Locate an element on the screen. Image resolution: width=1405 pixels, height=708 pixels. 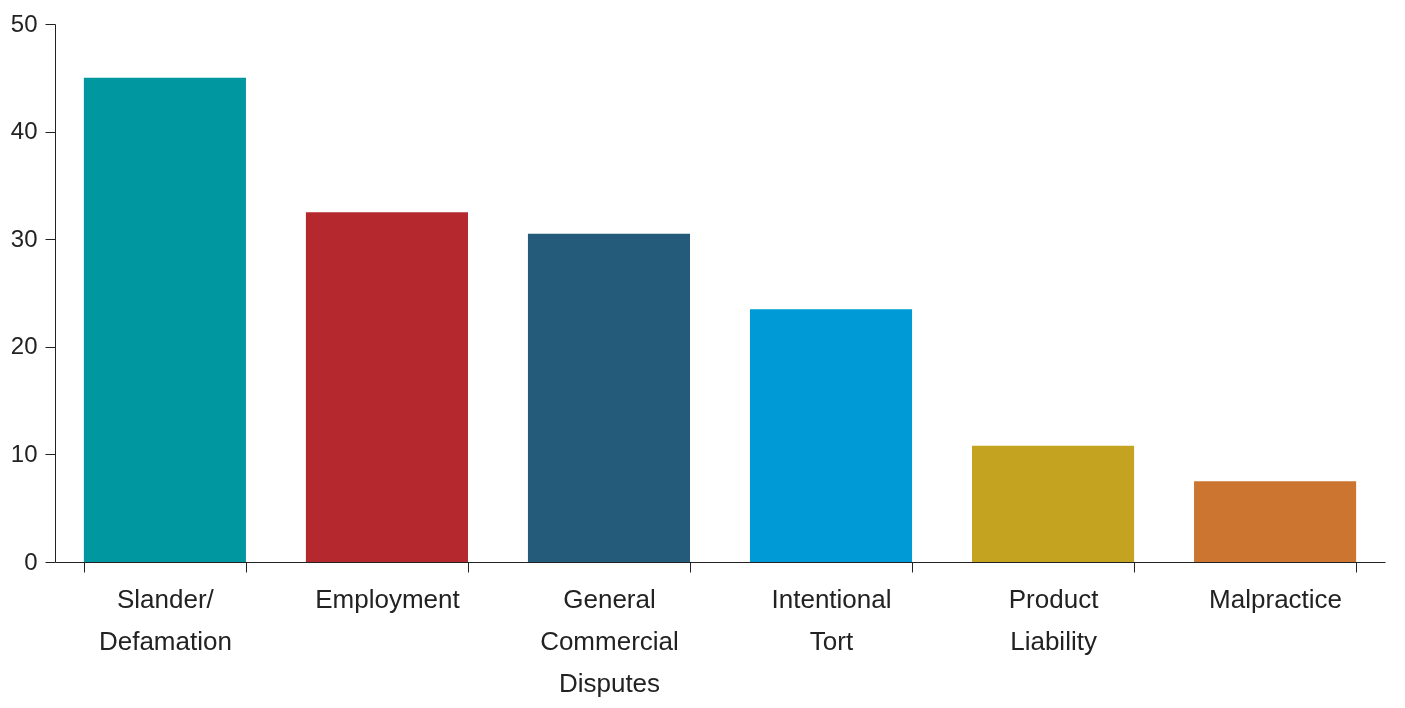
x-tick-label: General Commercial Disputes is located at coordinates (609, 640).